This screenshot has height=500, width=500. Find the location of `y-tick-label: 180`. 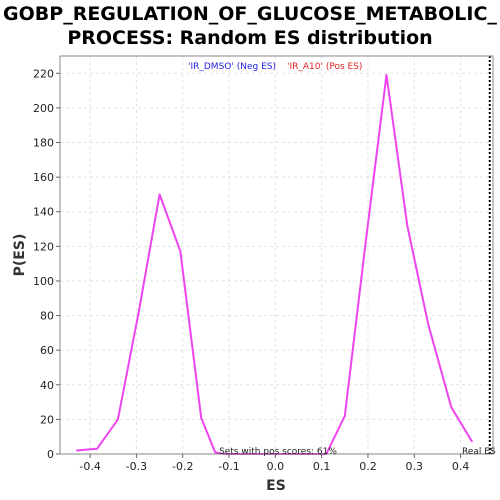

y-tick-label: 180 is located at coordinates (43, 143).